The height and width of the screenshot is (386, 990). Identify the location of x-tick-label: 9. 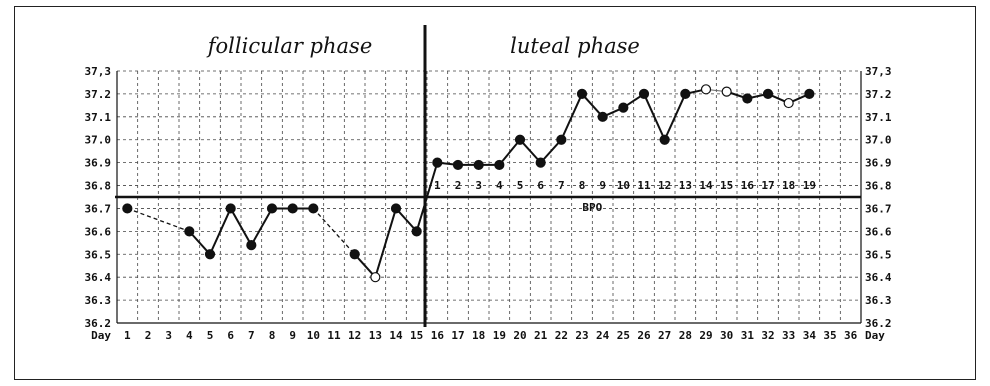
(292, 335).